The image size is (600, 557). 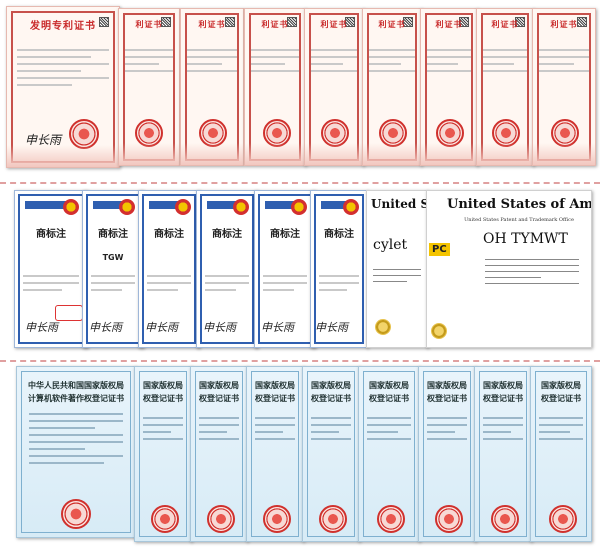 What do you see at coordinates (397, 269) in the screenshot?
I see `us-trademark-certificate: United States cylet` at bounding box center [397, 269].